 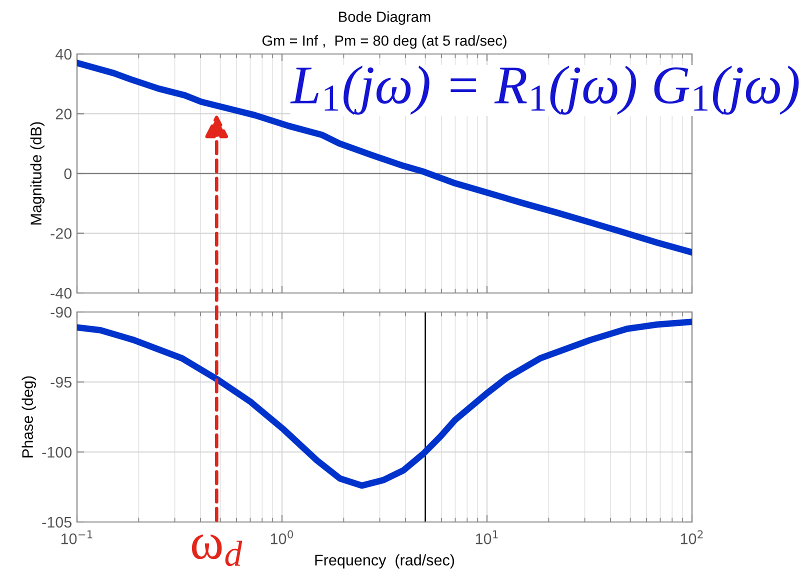 I want to click on y-tick-label: -95, so click(x=61, y=382).